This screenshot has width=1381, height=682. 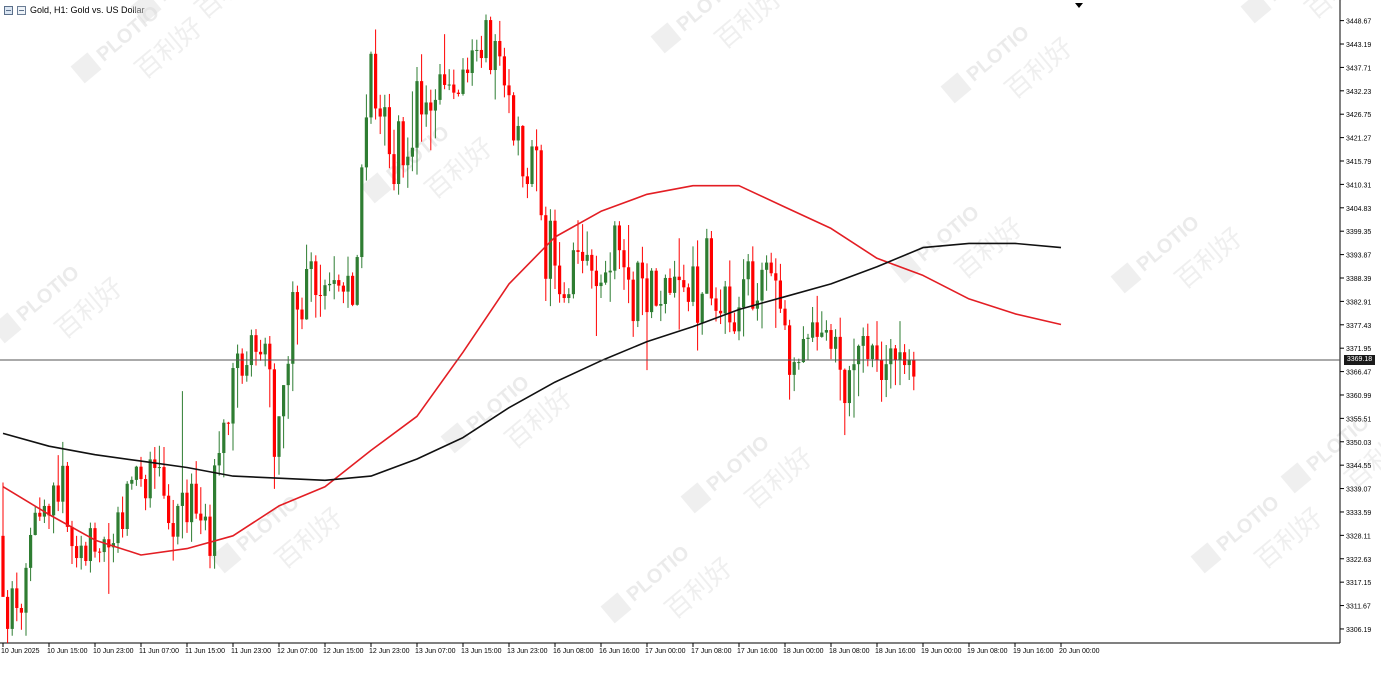 I want to click on y-tick-label: 3443.19, so click(x=1358, y=45).